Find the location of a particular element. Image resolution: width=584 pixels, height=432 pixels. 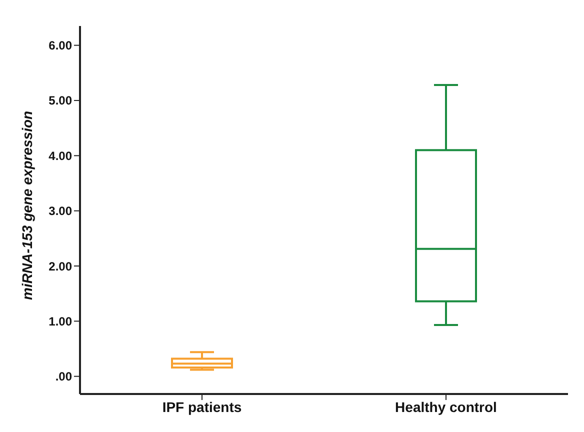

x-tick-label: IPF patients is located at coordinates (202, 406).